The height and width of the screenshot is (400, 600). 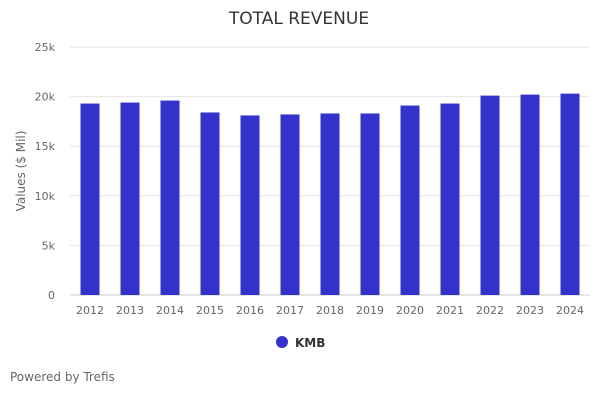 I want to click on x-tick-label: 2018, so click(x=330, y=310).